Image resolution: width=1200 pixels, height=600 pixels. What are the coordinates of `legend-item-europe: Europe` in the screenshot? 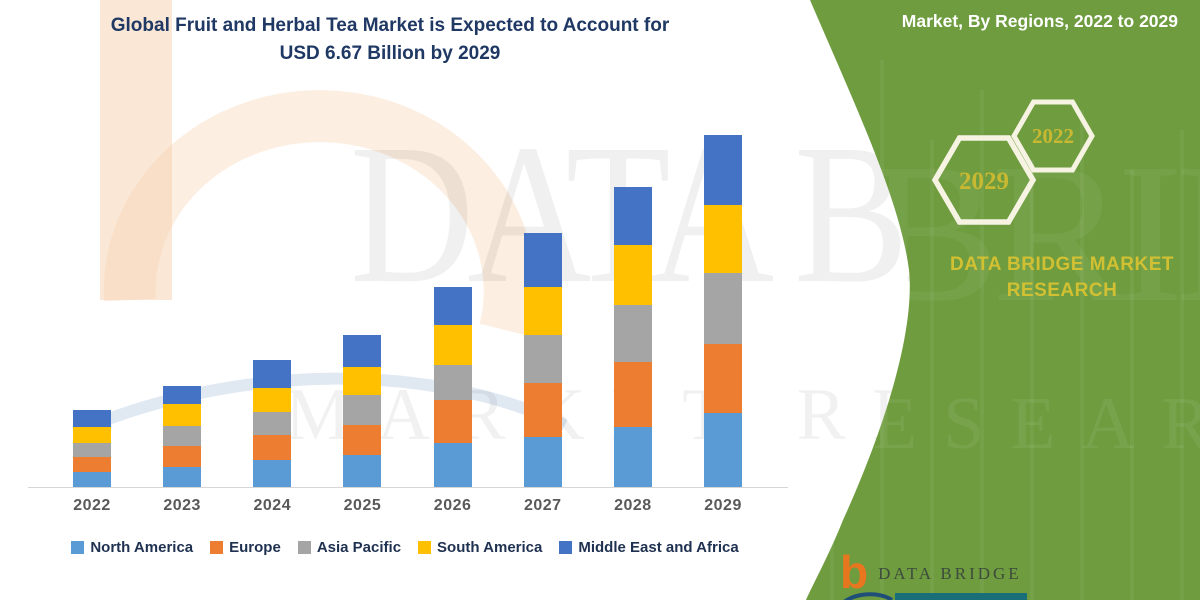 It's located at (245, 547).